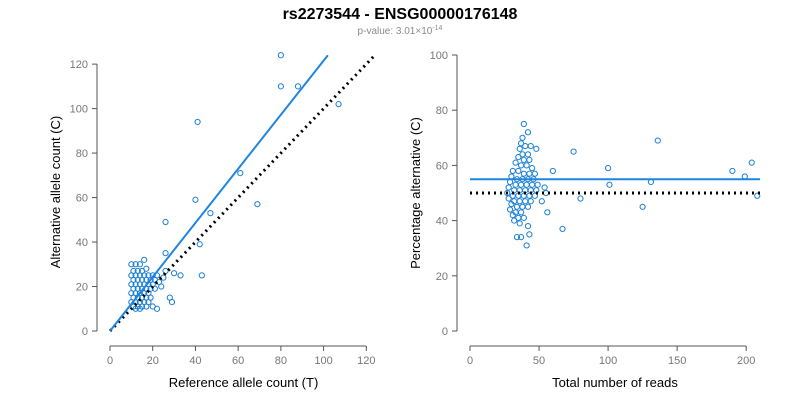 Image resolution: width=800 pixels, height=400 pixels. I want to click on x-tick-label: 60, so click(238, 361).